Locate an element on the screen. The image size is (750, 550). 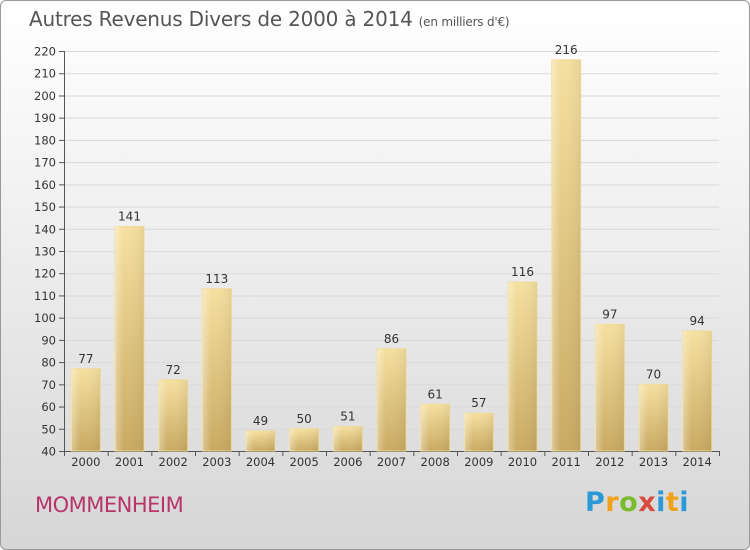
y-tick-label: 40 is located at coordinates (48, 452).